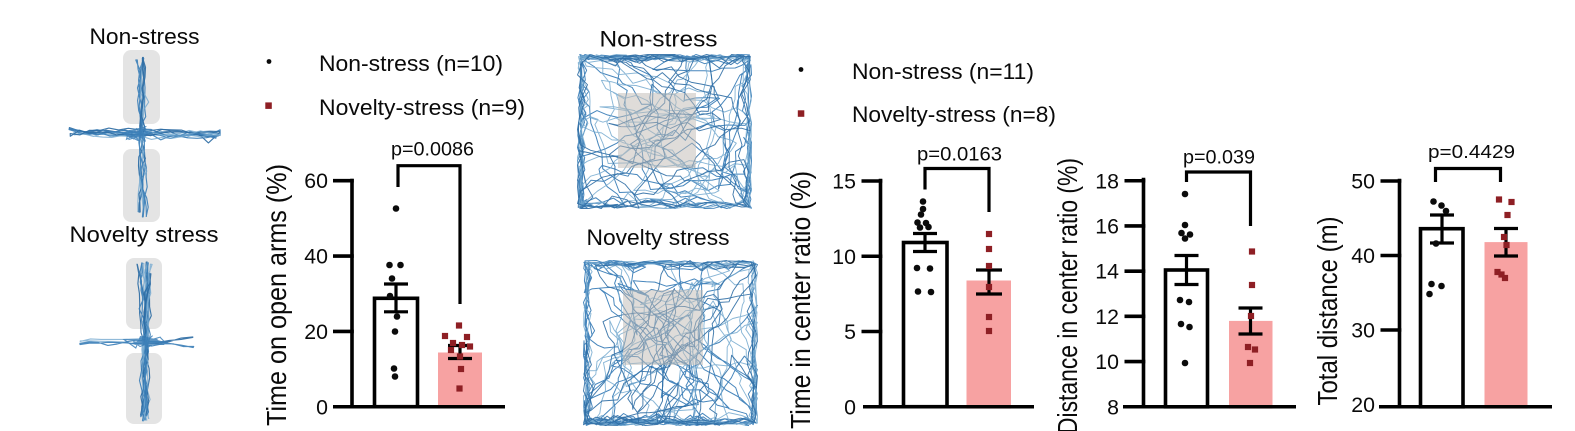 The width and height of the screenshot is (1575, 431). What do you see at coordinates (1327, 311) in the screenshot?
I see `svg-text: Total distance (m)` at bounding box center [1327, 311].